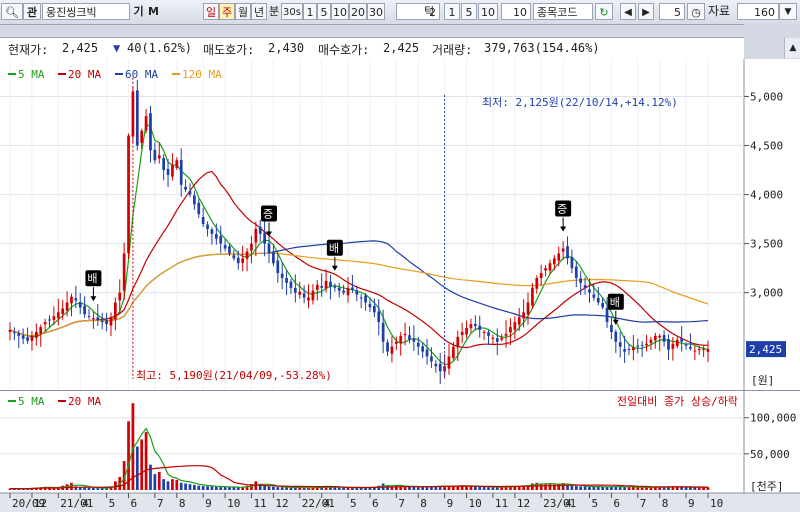 The height and width of the screenshot is (512, 800). What do you see at coordinates (772, 31) in the screenshot?
I see `right-strip` at bounding box center [772, 31].